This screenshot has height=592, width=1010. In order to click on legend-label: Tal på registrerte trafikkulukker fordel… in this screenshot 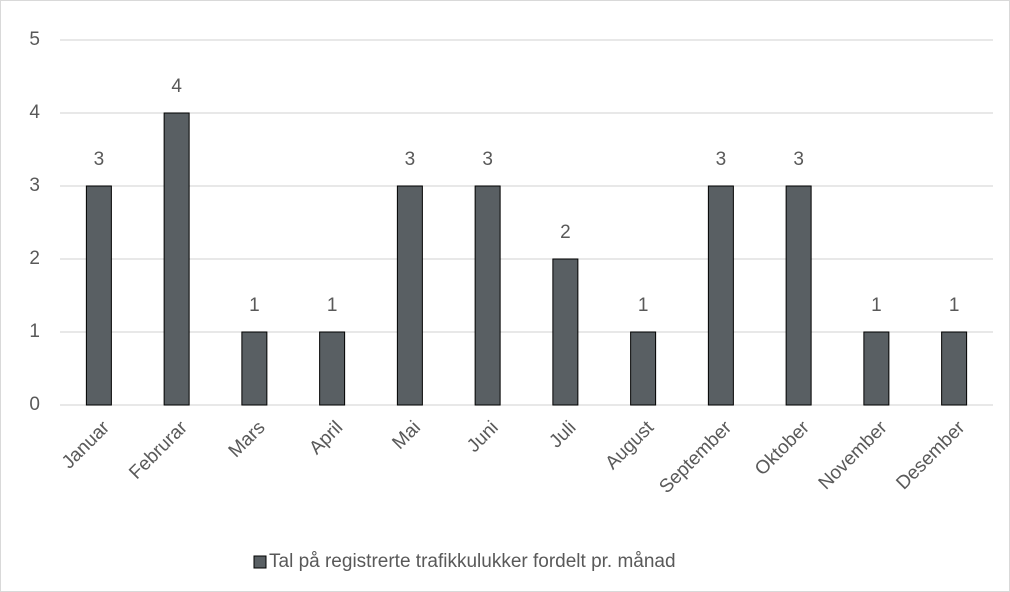, I will do `click(472, 561)`.